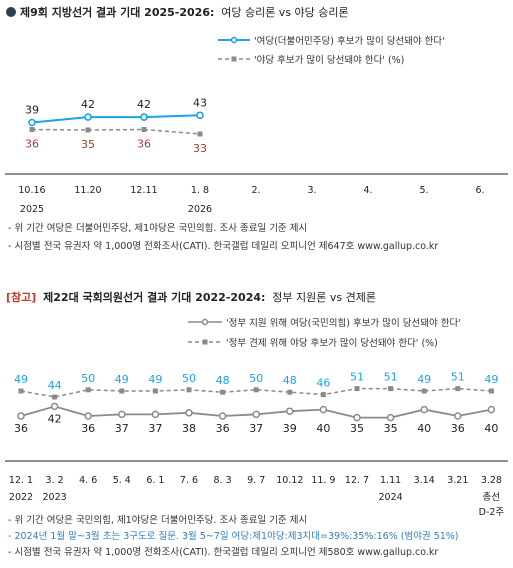  I want to click on x-tick-year: 2024, so click(391, 497).